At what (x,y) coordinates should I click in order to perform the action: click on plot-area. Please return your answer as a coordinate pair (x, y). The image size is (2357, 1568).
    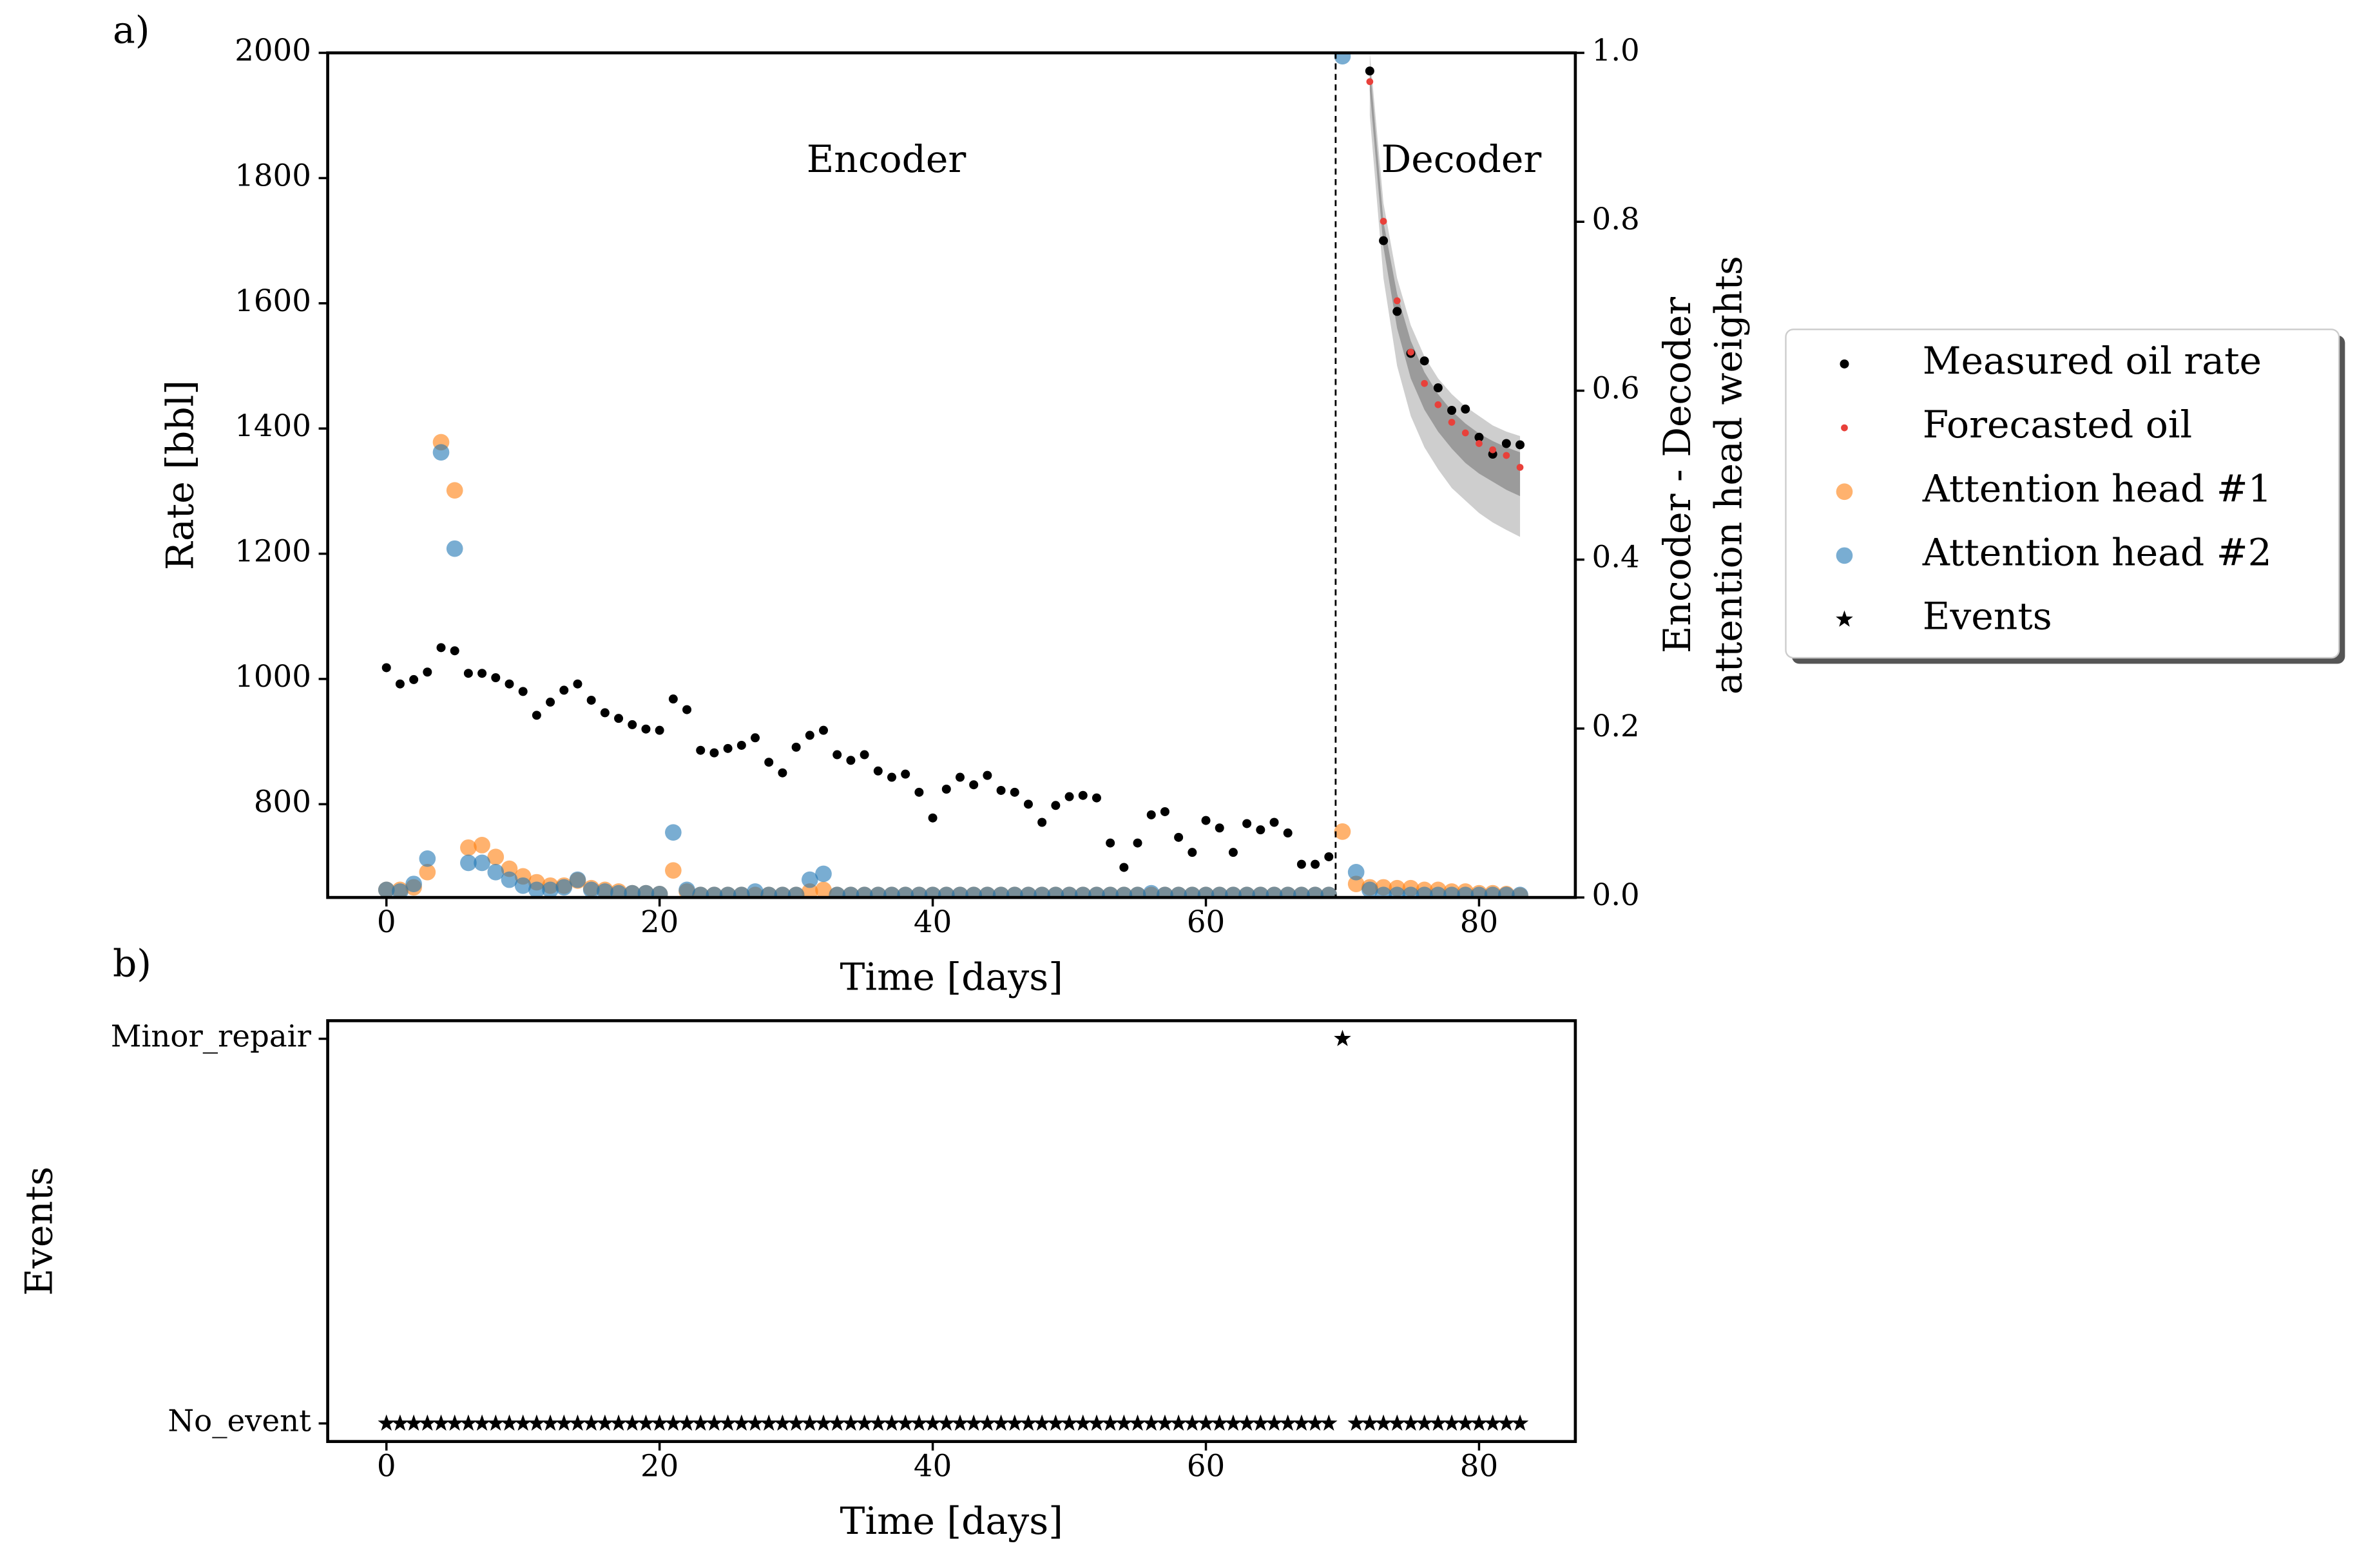
    Looking at the image, I should click on (954, 1230).